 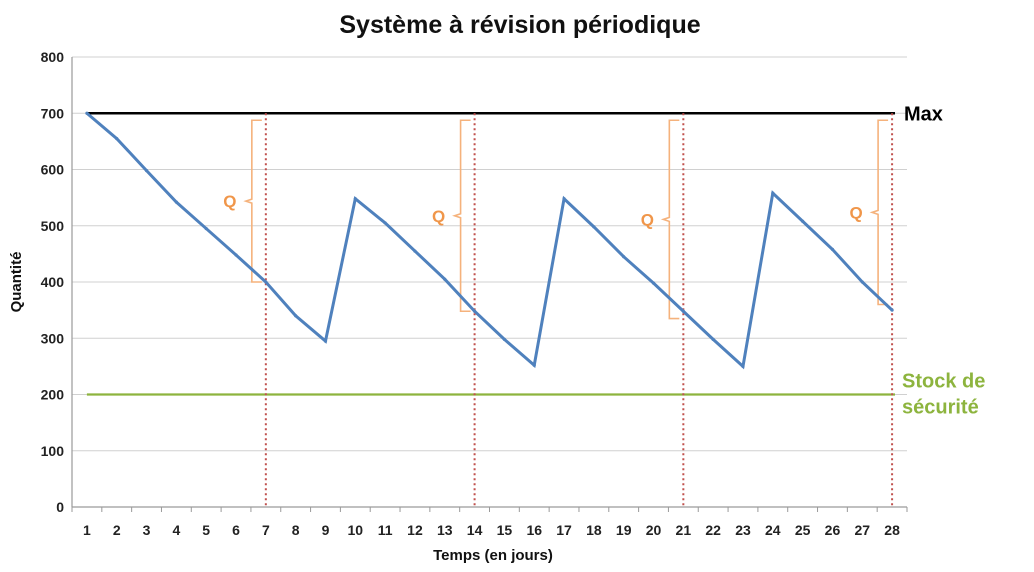 What do you see at coordinates (415, 530) in the screenshot?
I see `x-tick-label: 12` at bounding box center [415, 530].